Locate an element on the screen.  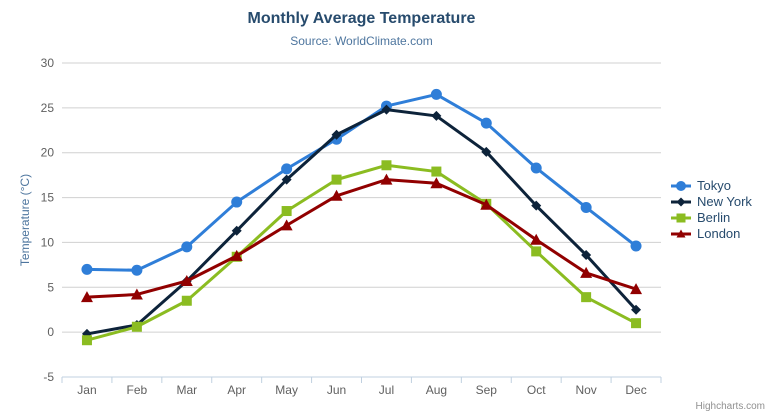
legend-item-london: London is located at coordinates (711, 234).